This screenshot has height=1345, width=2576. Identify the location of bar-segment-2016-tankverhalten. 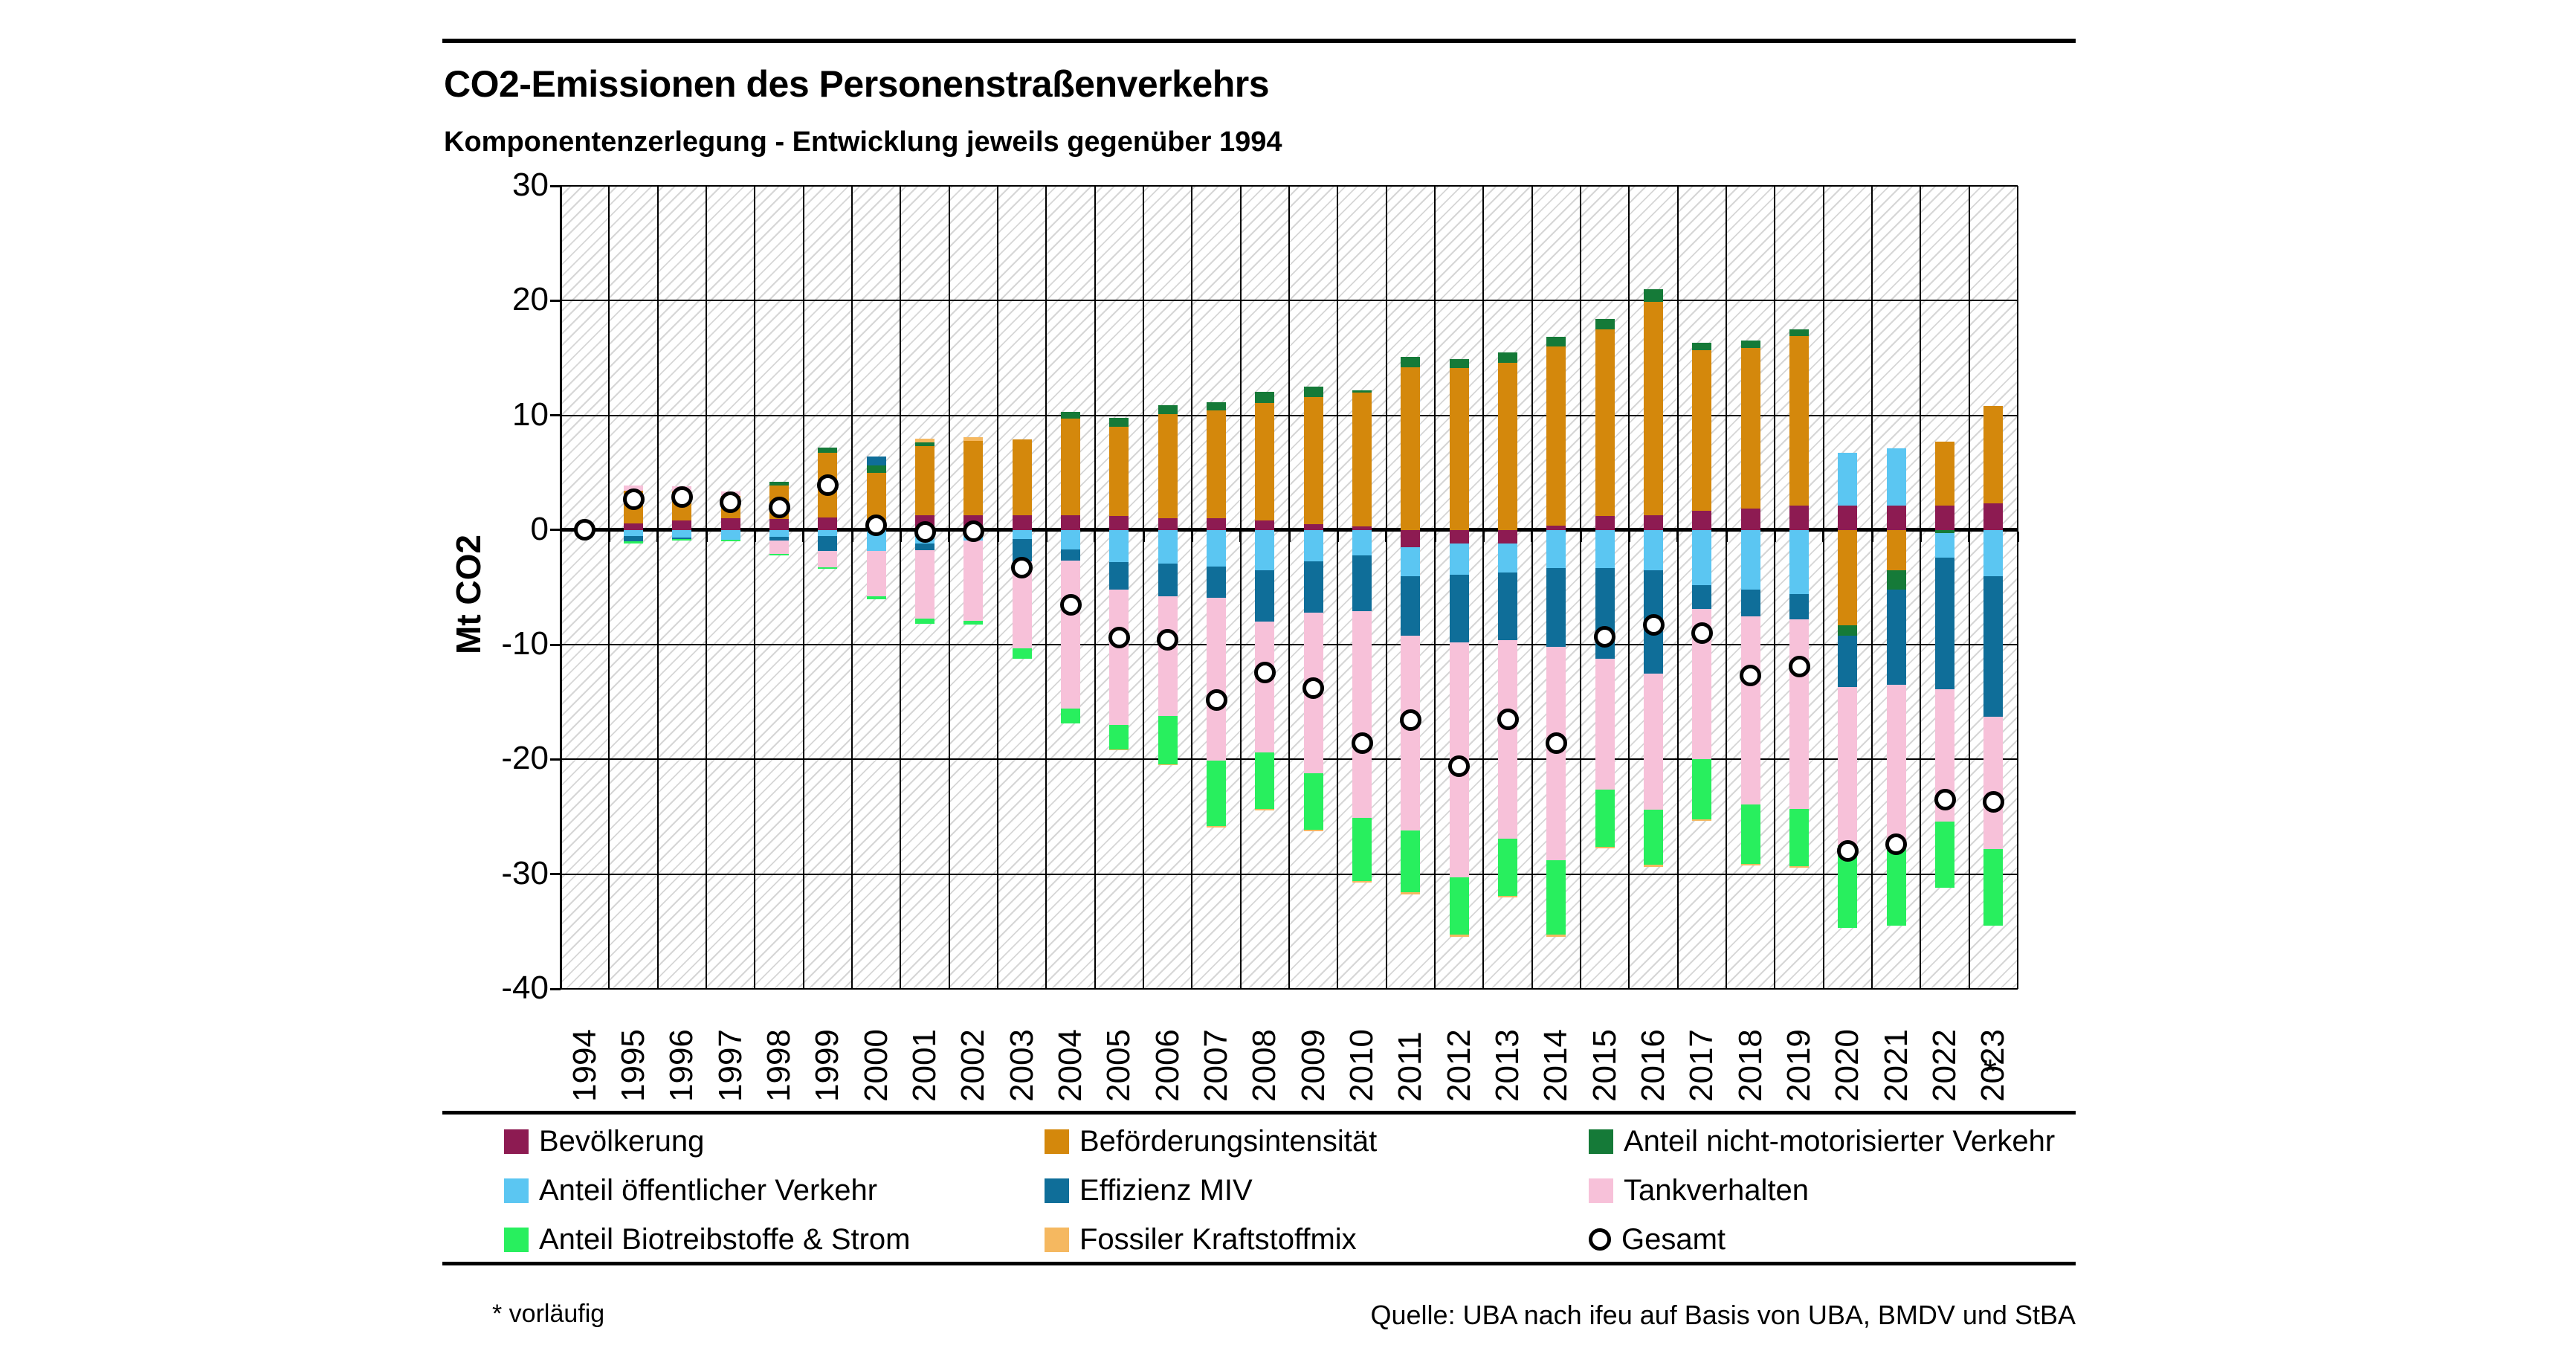
(1653, 741).